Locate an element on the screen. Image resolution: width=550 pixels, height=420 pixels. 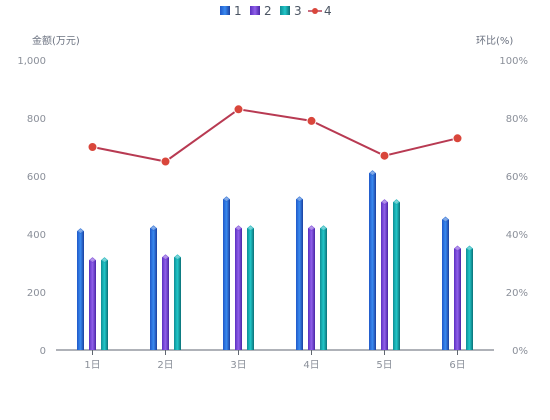
legend-label: 4 is located at coordinates (328, 11).